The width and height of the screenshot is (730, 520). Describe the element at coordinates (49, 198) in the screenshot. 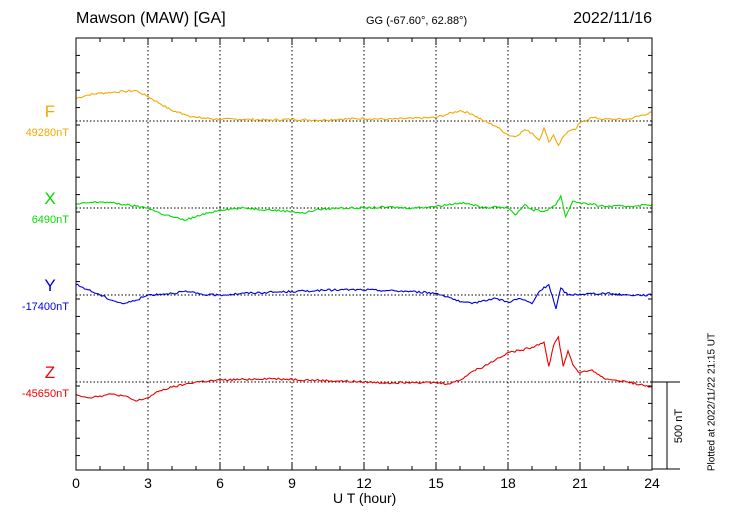

I see `series-name-x: X` at that location.